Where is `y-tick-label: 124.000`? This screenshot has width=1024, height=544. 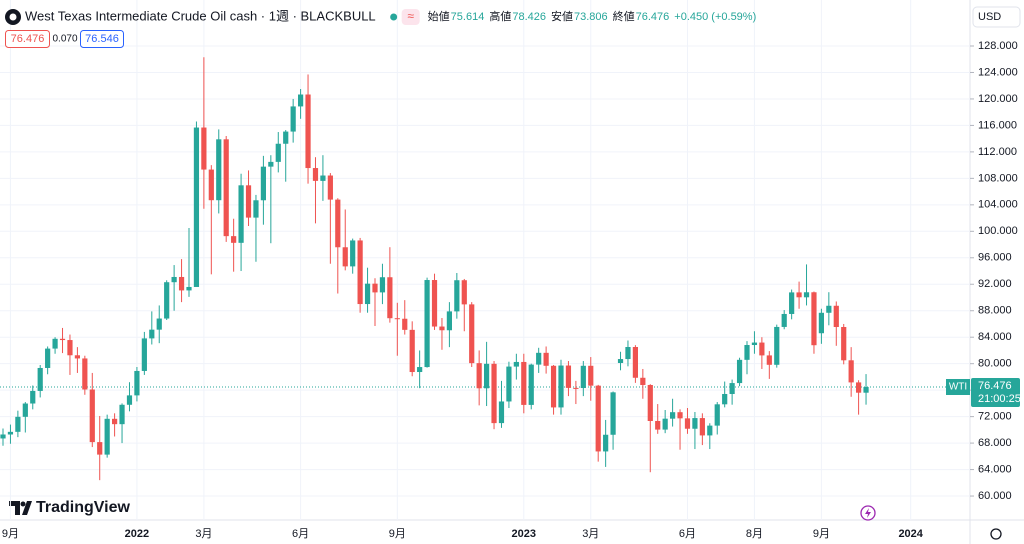 y-tick-label: 124.000 is located at coordinates (998, 72).